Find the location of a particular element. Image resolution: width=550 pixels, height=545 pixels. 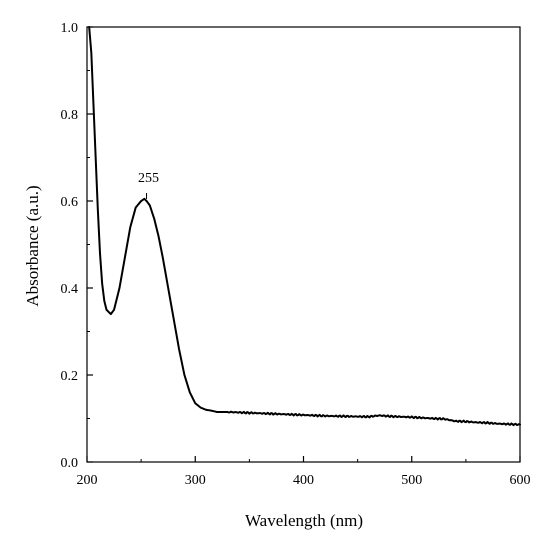

x-axis-title: Wavelength (nm) is located at coordinates (304, 520).